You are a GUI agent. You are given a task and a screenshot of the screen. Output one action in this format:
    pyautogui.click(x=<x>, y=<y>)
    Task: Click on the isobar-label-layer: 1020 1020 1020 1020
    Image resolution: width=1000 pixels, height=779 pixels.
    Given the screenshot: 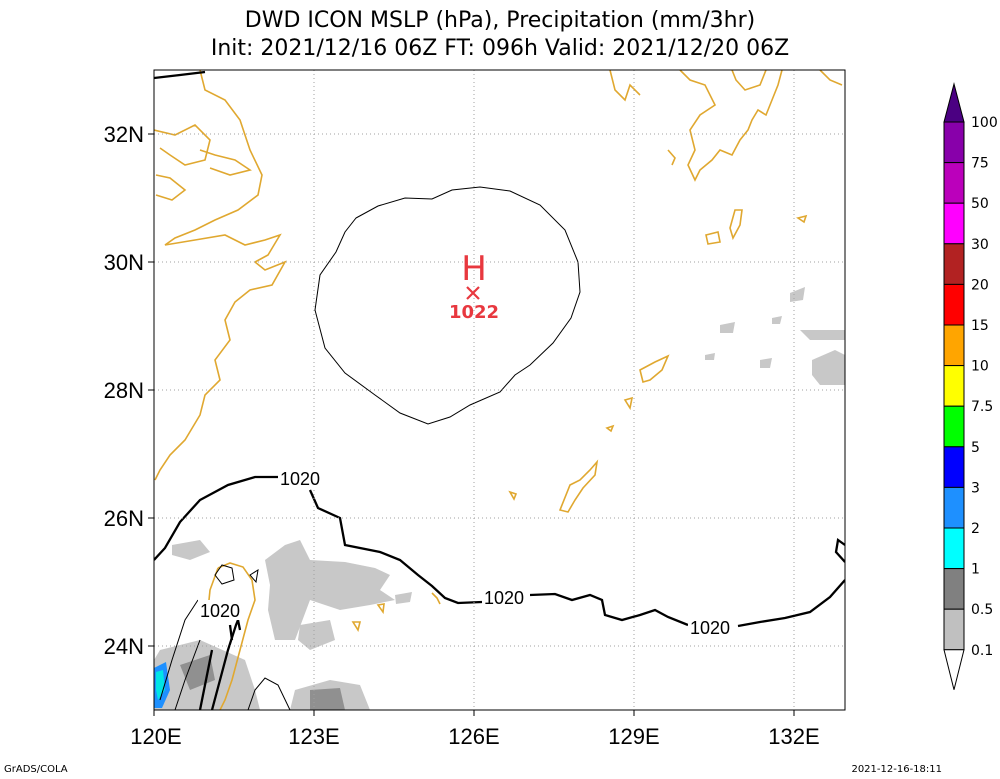 What is the action you would take?
    pyautogui.click(x=467, y=552)
    